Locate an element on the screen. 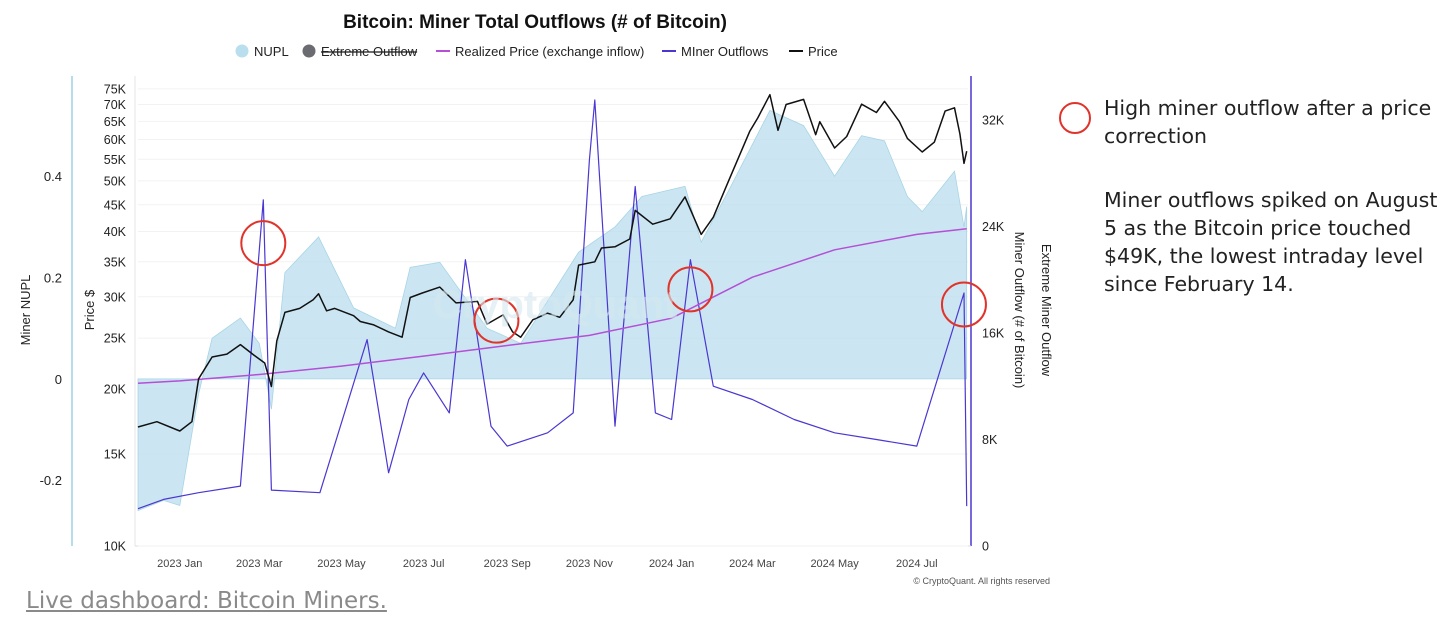 Image resolution: width=1446 pixels, height=632 pixels. watermark: CryptoQuant is located at coordinates (555, 305).